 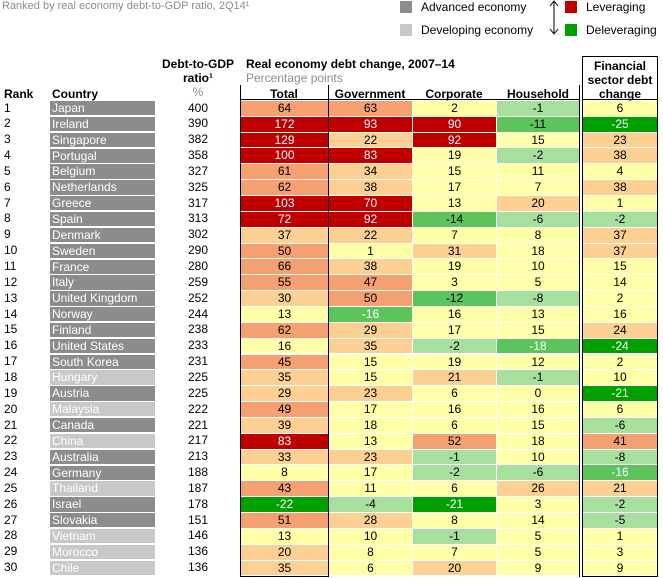 I want to click on rank-cell: 20, so click(x=11, y=408).